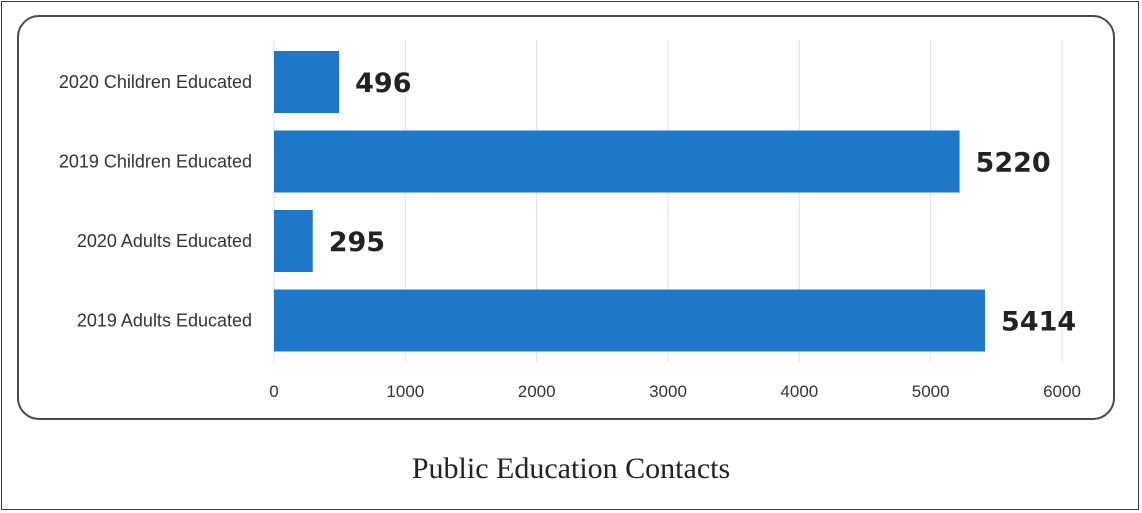 The image size is (1142, 513). I want to click on category-label: 2019 Adults Educated, so click(164, 321).